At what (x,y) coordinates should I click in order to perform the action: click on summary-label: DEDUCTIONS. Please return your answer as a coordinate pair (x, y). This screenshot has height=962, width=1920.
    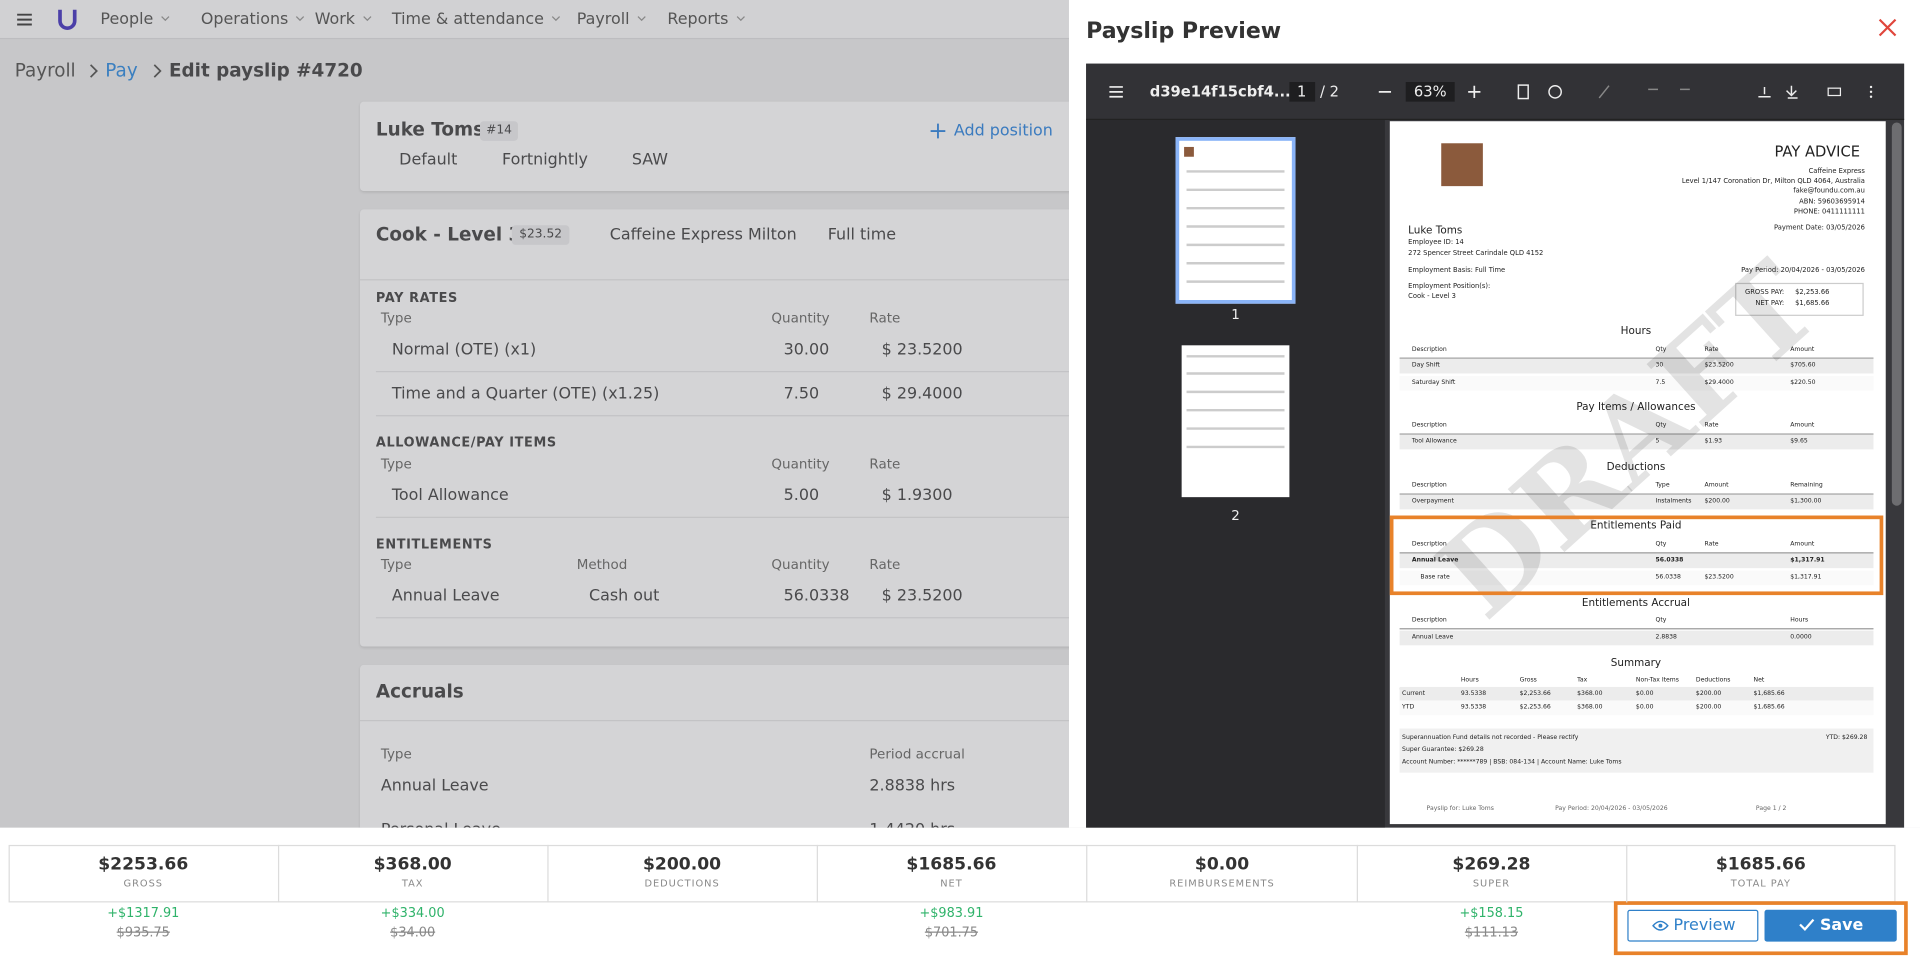
    Looking at the image, I should click on (682, 883).